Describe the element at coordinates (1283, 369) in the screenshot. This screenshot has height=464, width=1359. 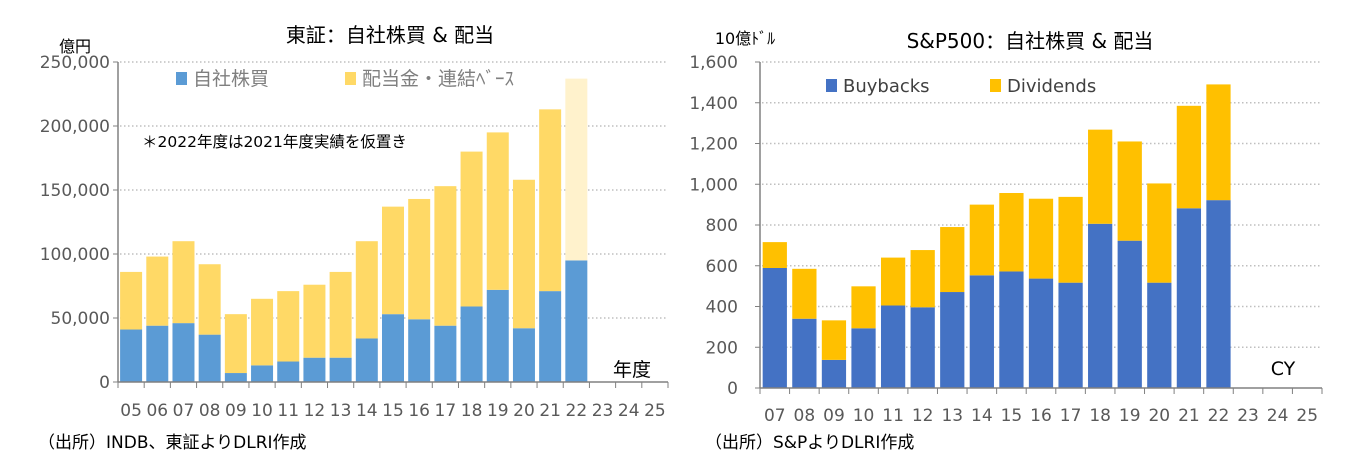
I see `x-axis-label: CY` at that location.